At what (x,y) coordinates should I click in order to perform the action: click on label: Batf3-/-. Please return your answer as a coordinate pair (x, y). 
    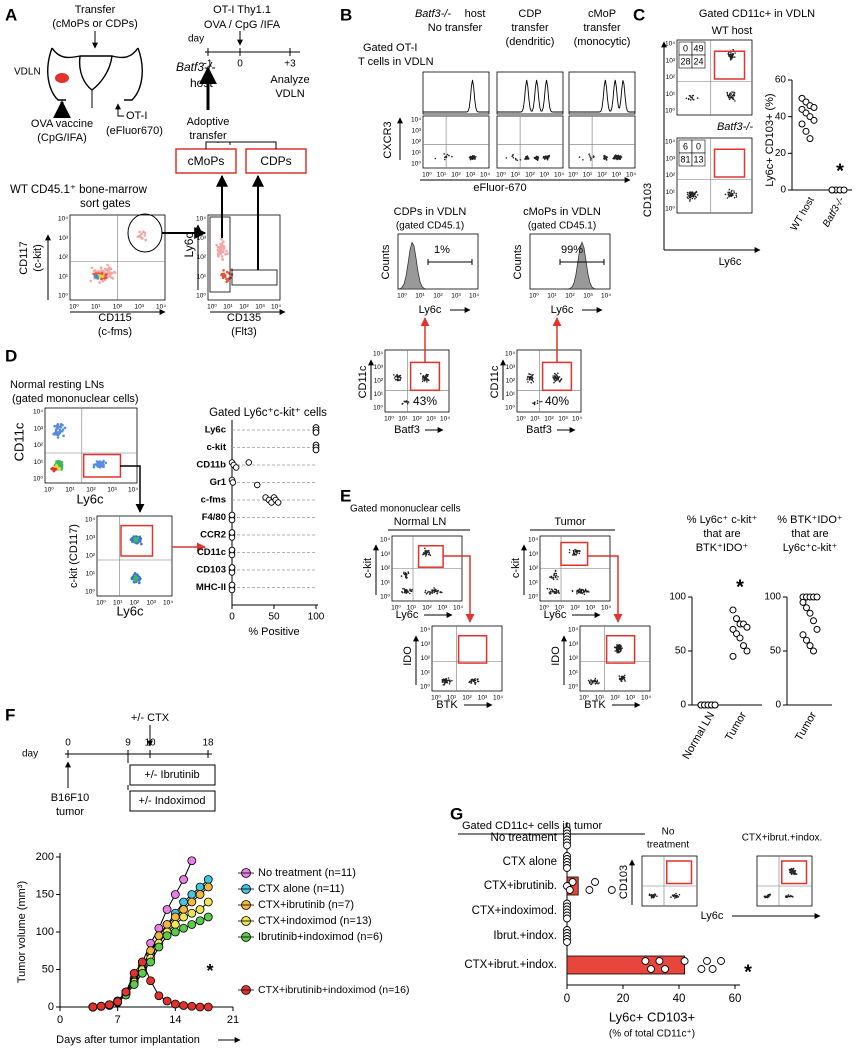
    Looking at the image, I should click on (735, 127).